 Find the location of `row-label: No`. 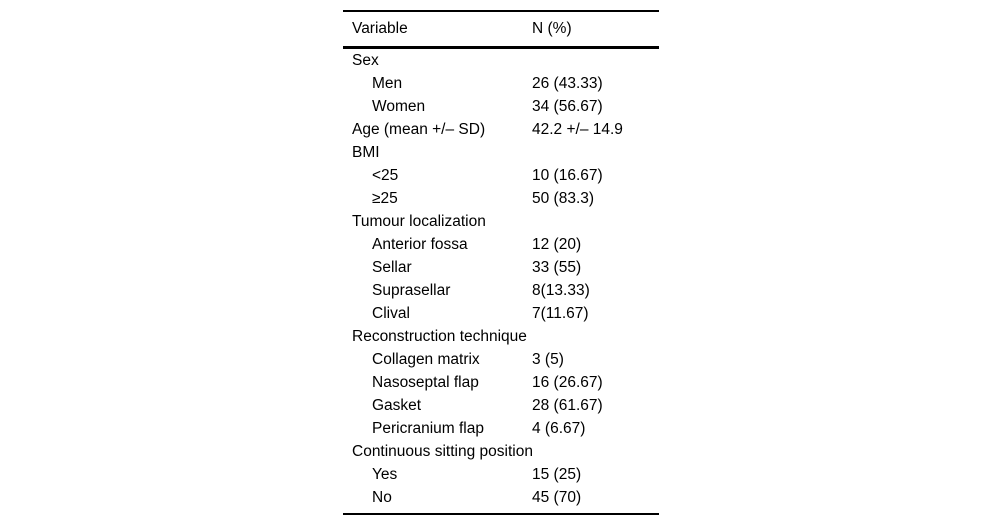

row-label: No is located at coordinates (382, 497).